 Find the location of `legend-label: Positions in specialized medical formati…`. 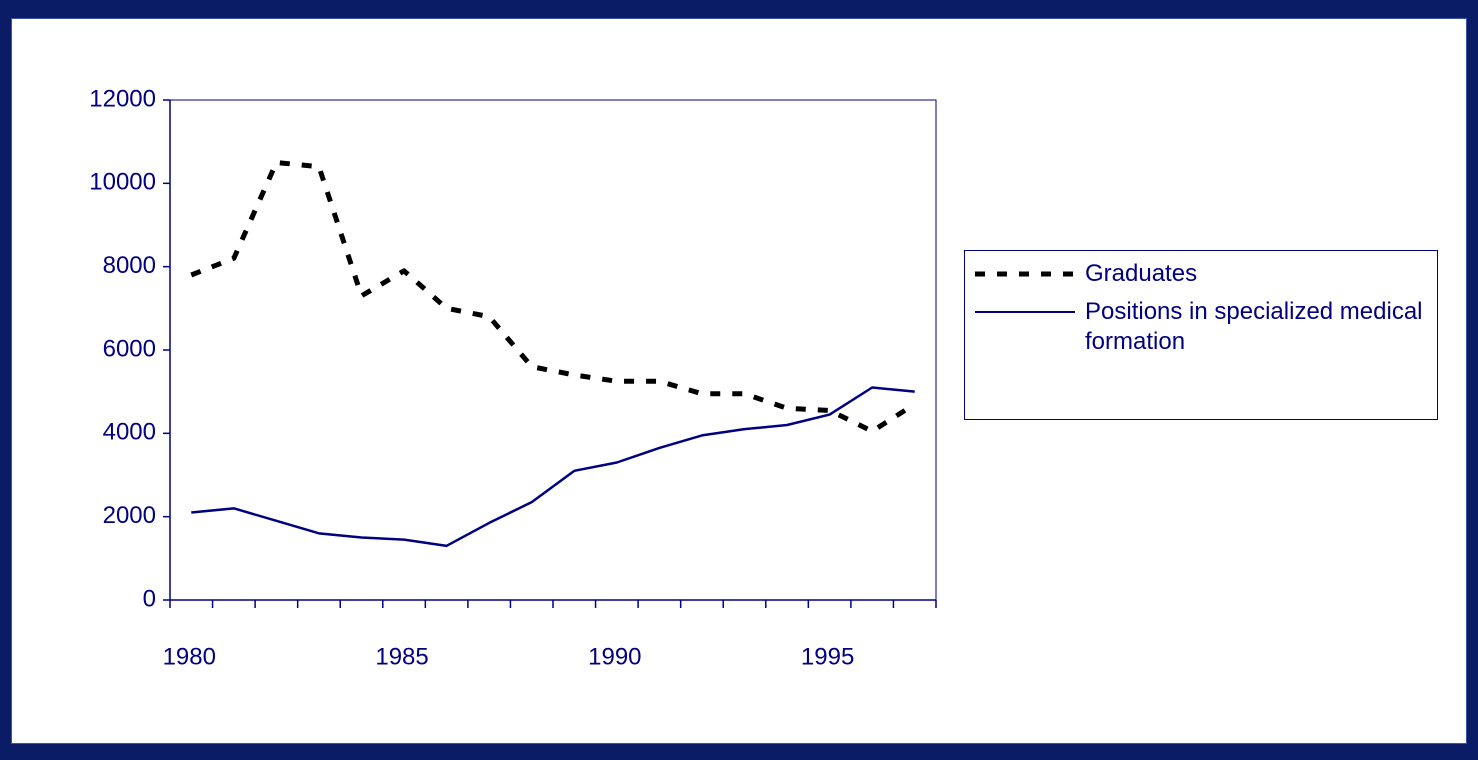

legend-label: Positions in specialized medical formati… is located at coordinates (1254, 326).